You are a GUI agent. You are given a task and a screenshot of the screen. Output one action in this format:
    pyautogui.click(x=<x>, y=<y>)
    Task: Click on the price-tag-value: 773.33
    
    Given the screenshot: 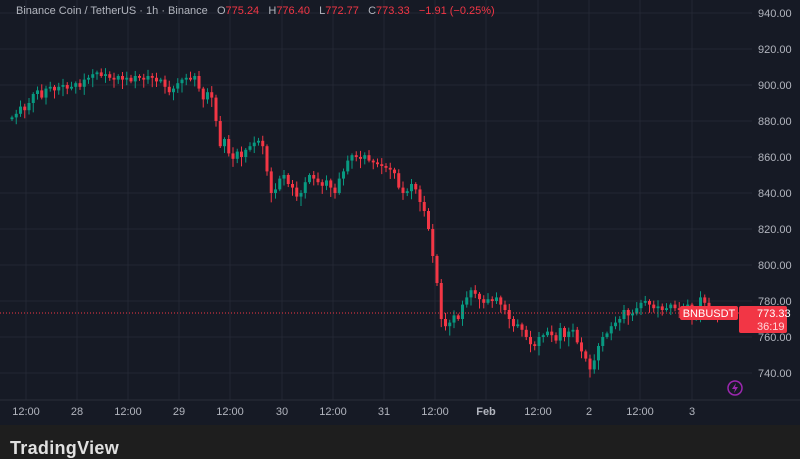 What is the action you would take?
    pyautogui.click(x=774, y=314)
    